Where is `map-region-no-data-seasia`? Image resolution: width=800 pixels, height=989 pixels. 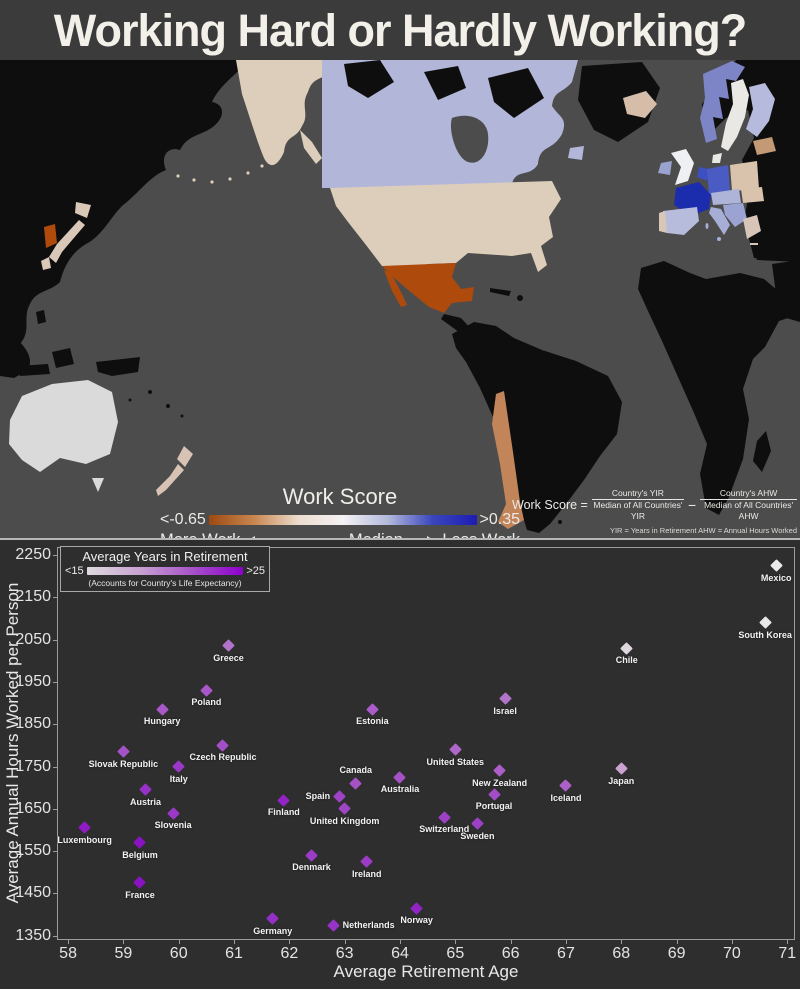 map-region-no-data-seasia is located at coordinates (15, 344).